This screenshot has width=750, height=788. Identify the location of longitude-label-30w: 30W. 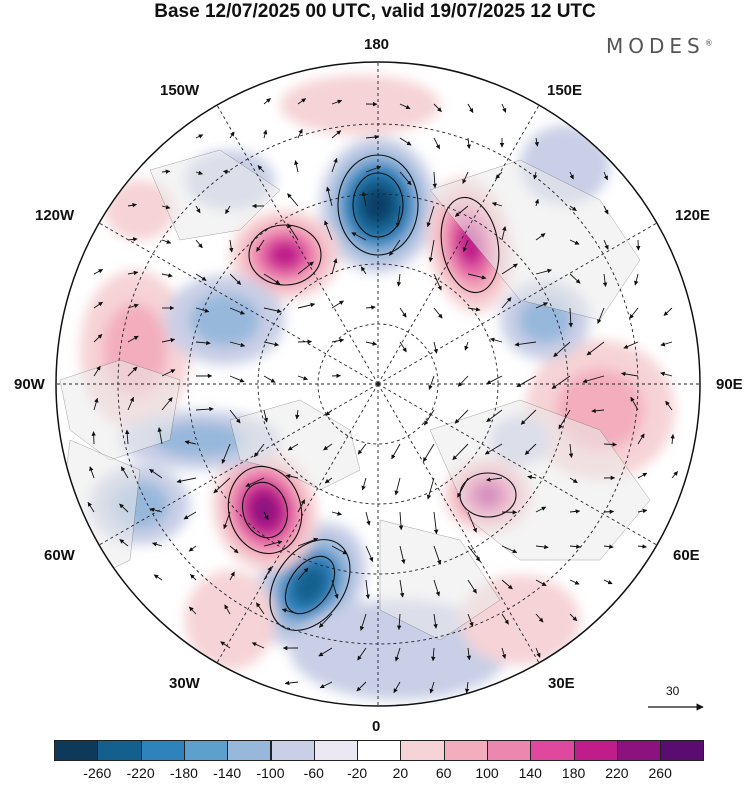
(184, 683).